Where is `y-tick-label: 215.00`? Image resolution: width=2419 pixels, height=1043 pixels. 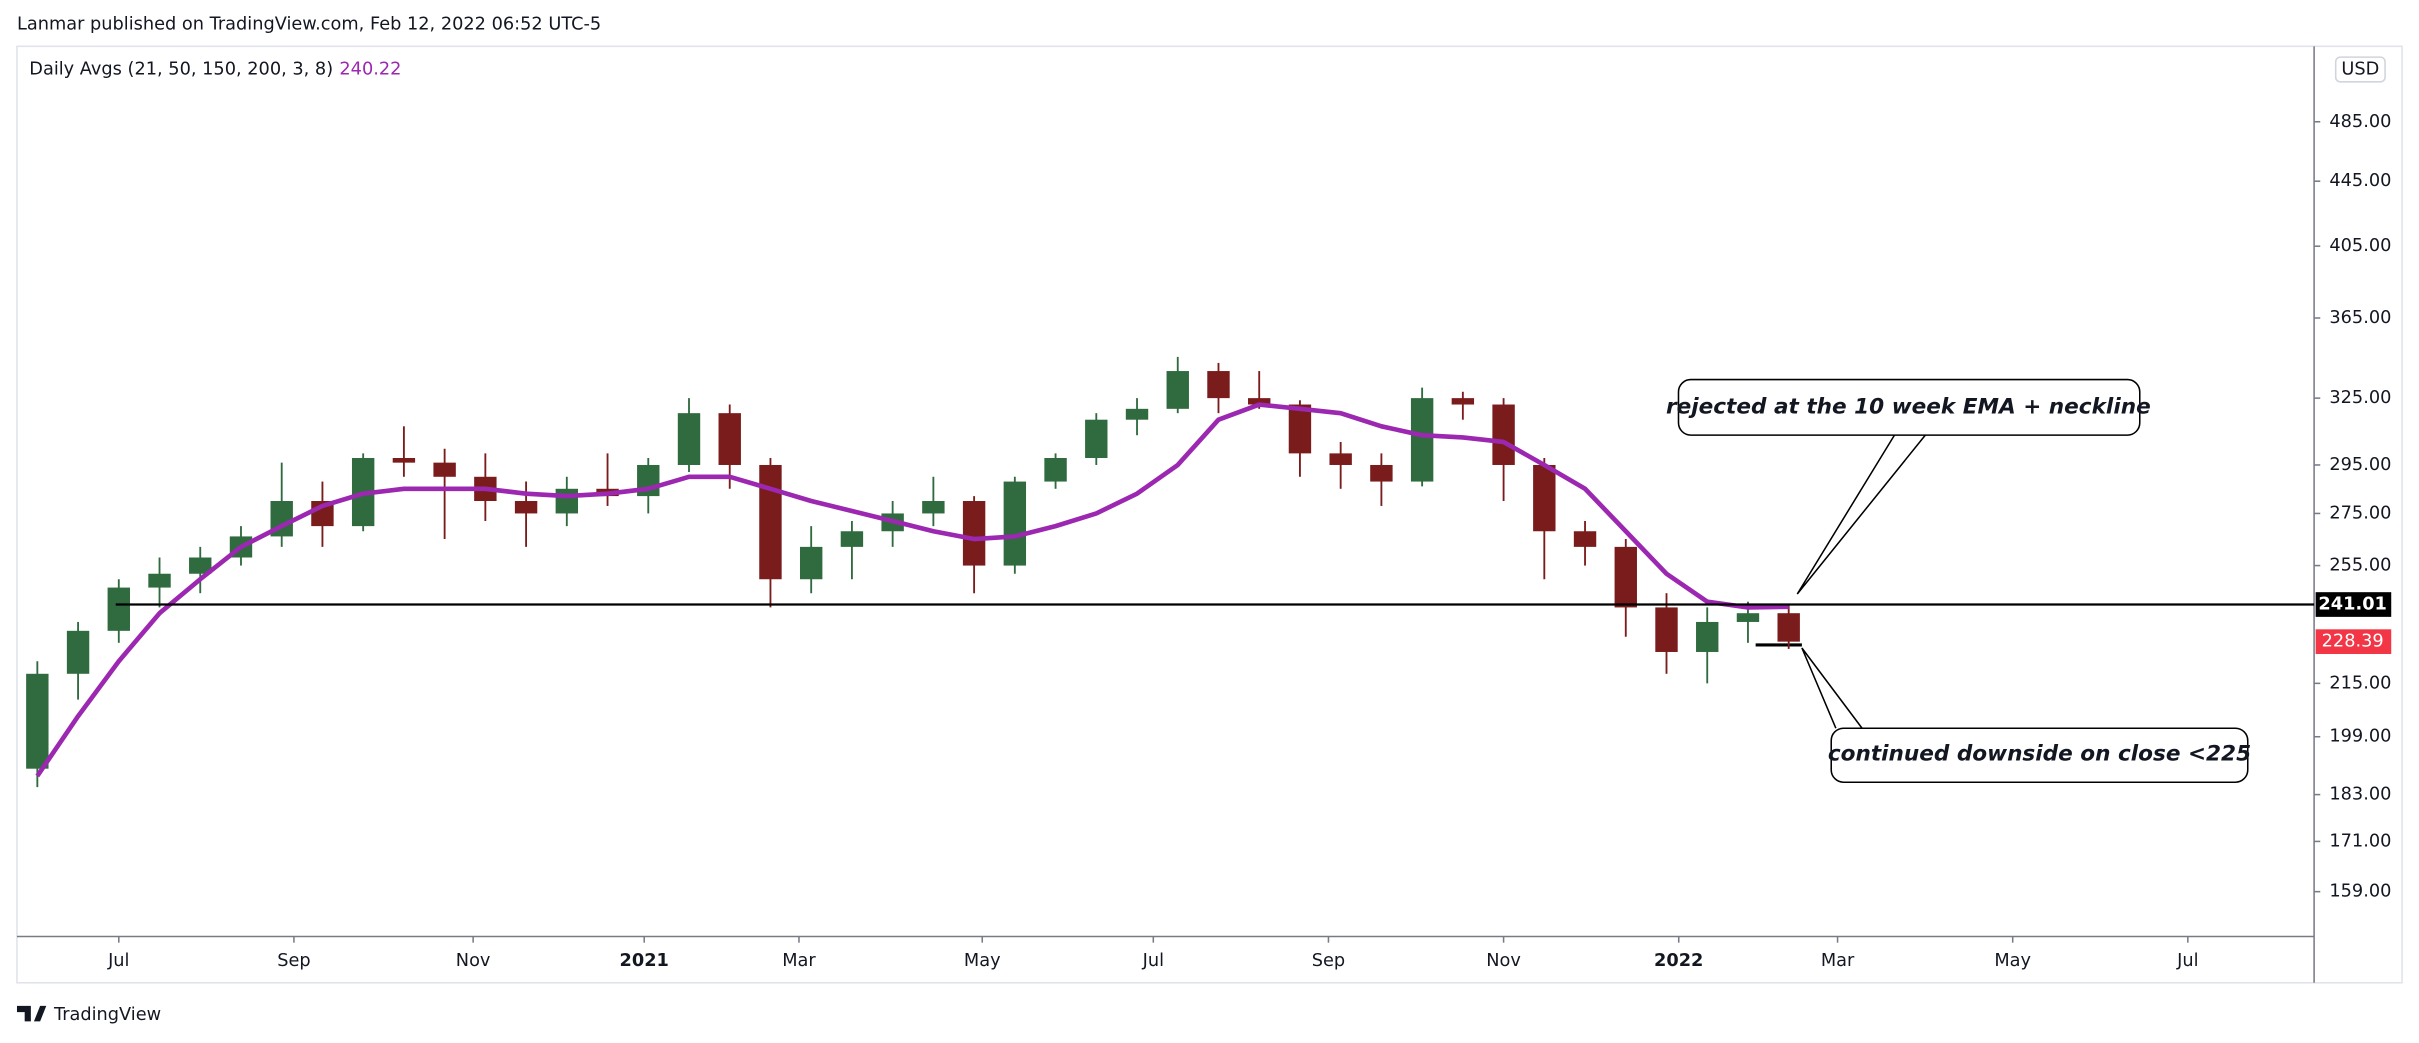
y-tick-label: 215.00 is located at coordinates (2360, 683).